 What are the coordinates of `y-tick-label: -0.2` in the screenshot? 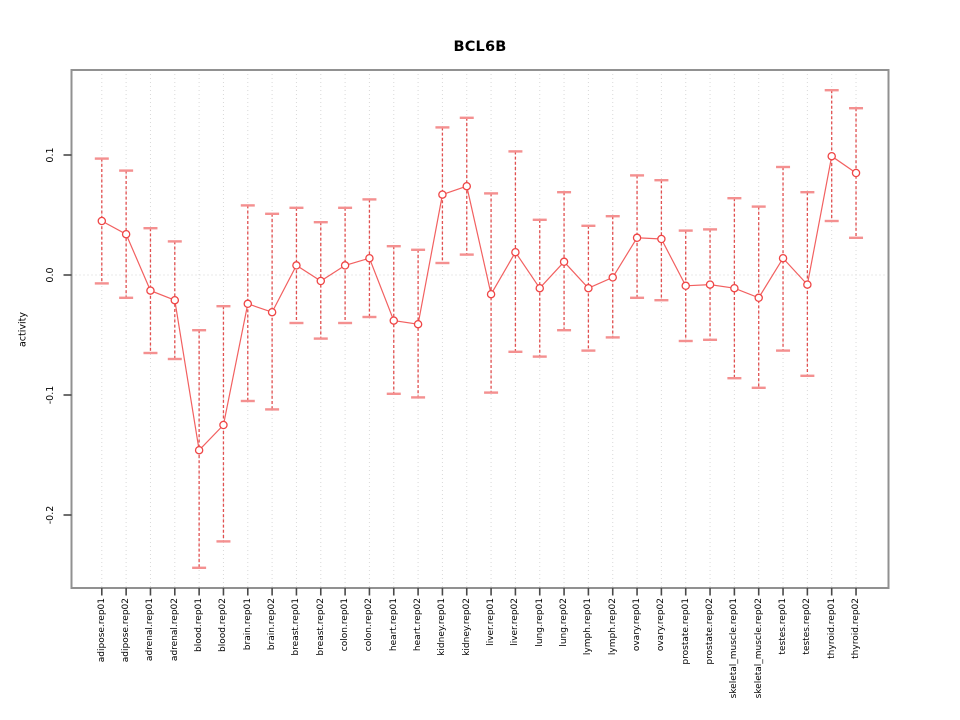 It's located at (50, 515).